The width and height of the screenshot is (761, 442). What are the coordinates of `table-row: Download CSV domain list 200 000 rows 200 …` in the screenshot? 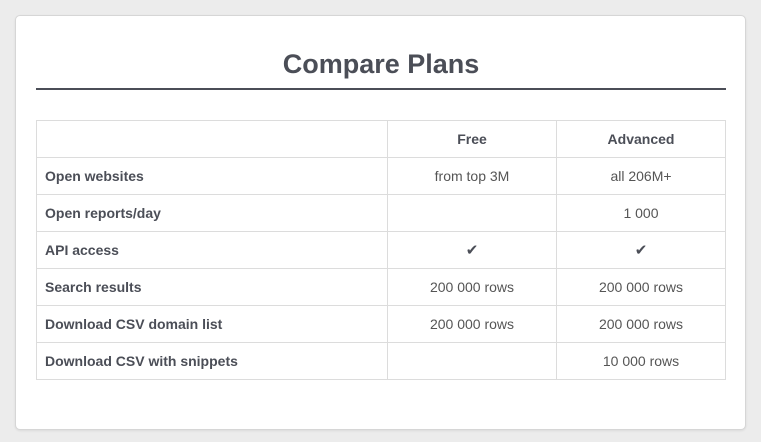 It's located at (381, 324).